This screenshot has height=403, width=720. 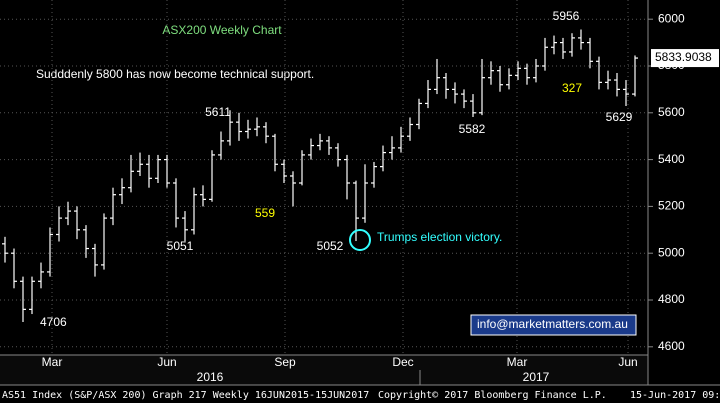 What do you see at coordinates (330, 246) in the screenshot?
I see `annotation: 5052` at bounding box center [330, 246].